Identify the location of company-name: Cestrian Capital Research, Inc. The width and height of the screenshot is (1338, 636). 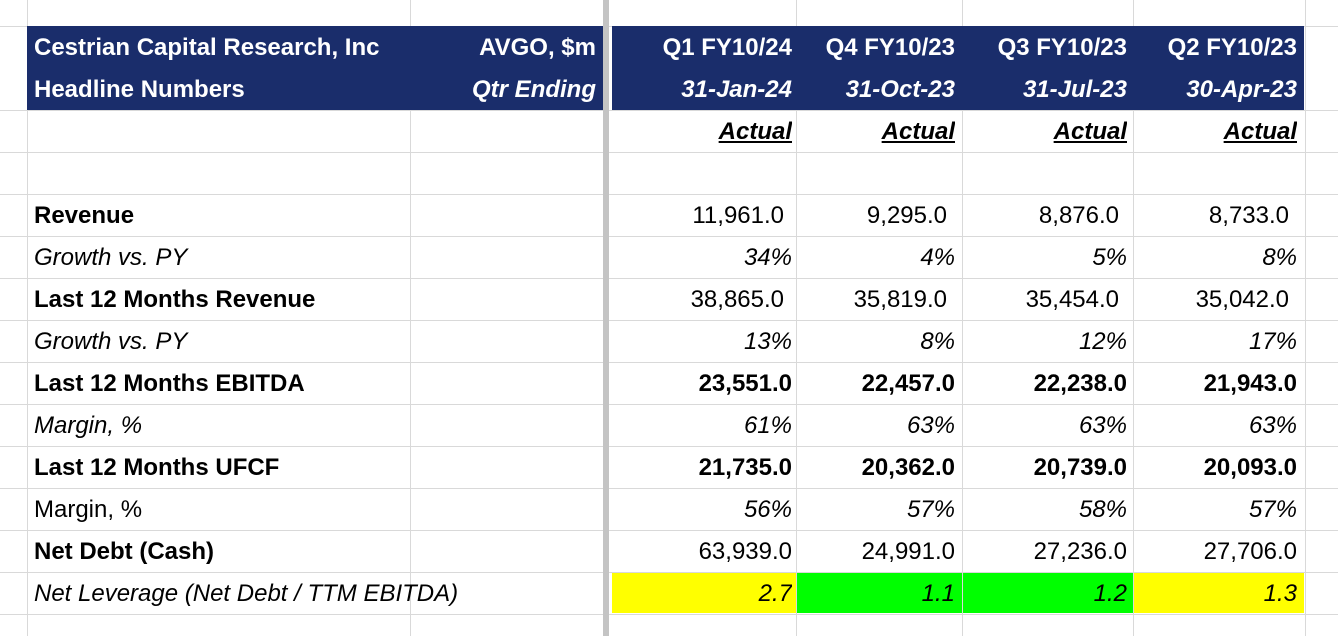
(207, 47).